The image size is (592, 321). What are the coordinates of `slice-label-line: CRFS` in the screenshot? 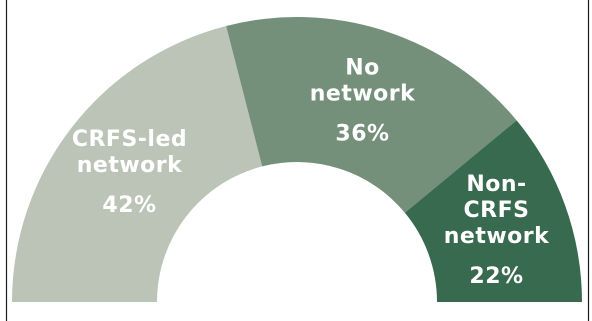 It's located at (497, 210).